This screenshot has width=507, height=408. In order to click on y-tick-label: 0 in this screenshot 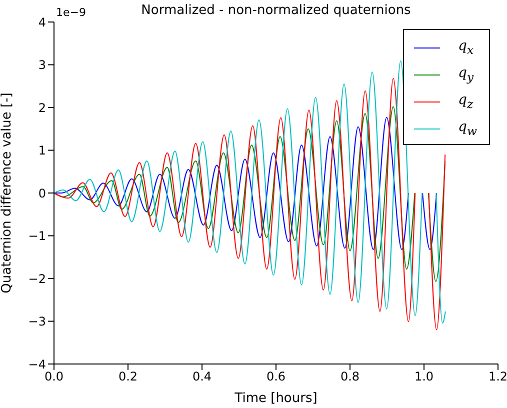, I will do `click(42, 193)`.